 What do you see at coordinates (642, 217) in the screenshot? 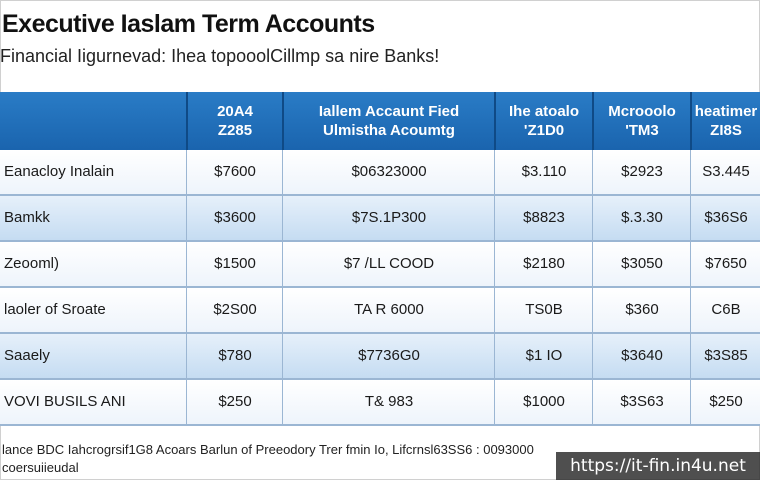
I see `cell-col4: $.3.30` at bounding box center [642, 217].